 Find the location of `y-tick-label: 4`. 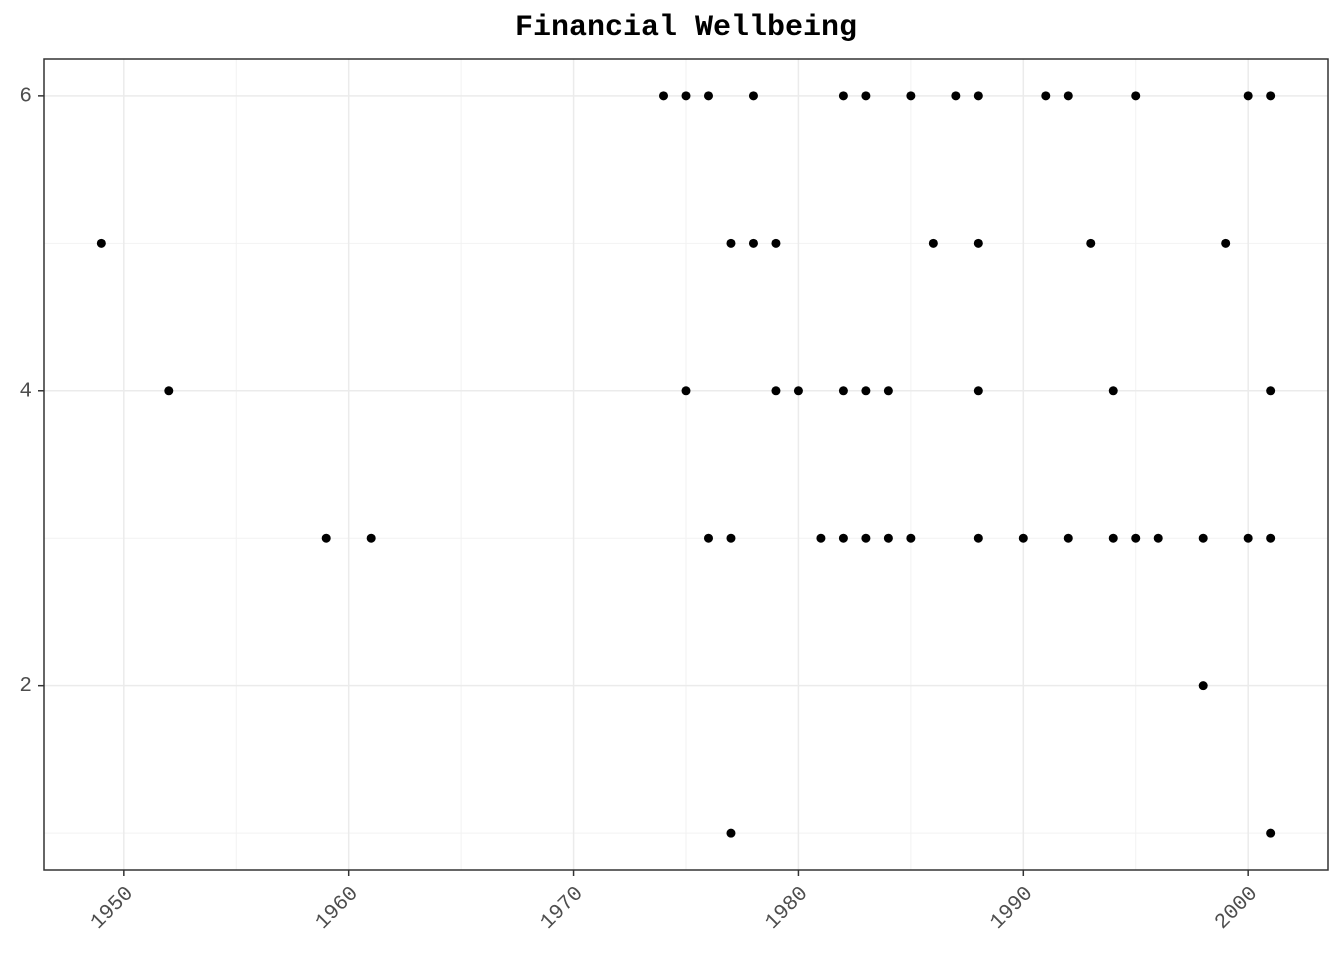

y-tick-label: 4 is located at coordinates (25, 391).